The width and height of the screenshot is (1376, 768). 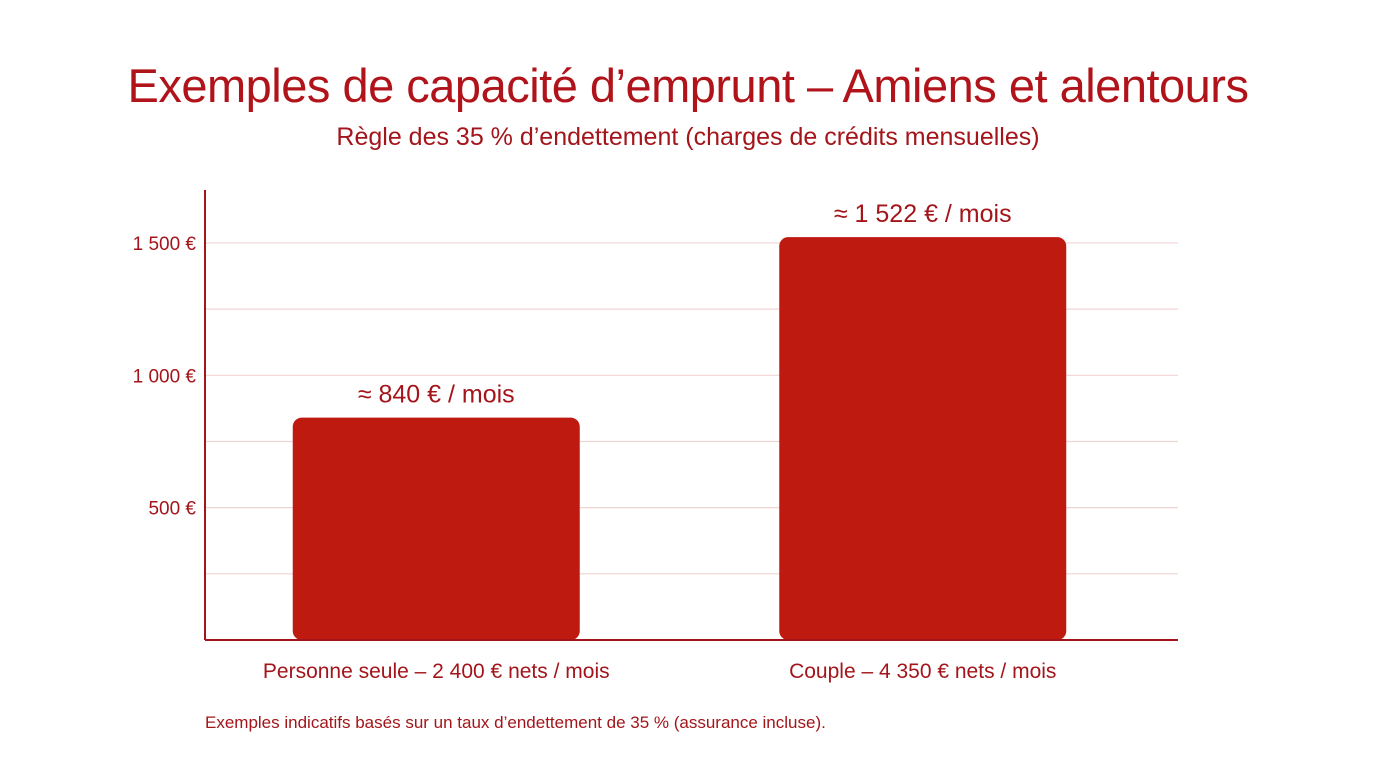 What do you see at coordinates (923, 214) in the screenshot?
I see `data-label: ≈ 1 522 € / mois` at bounding box center [923, 214].